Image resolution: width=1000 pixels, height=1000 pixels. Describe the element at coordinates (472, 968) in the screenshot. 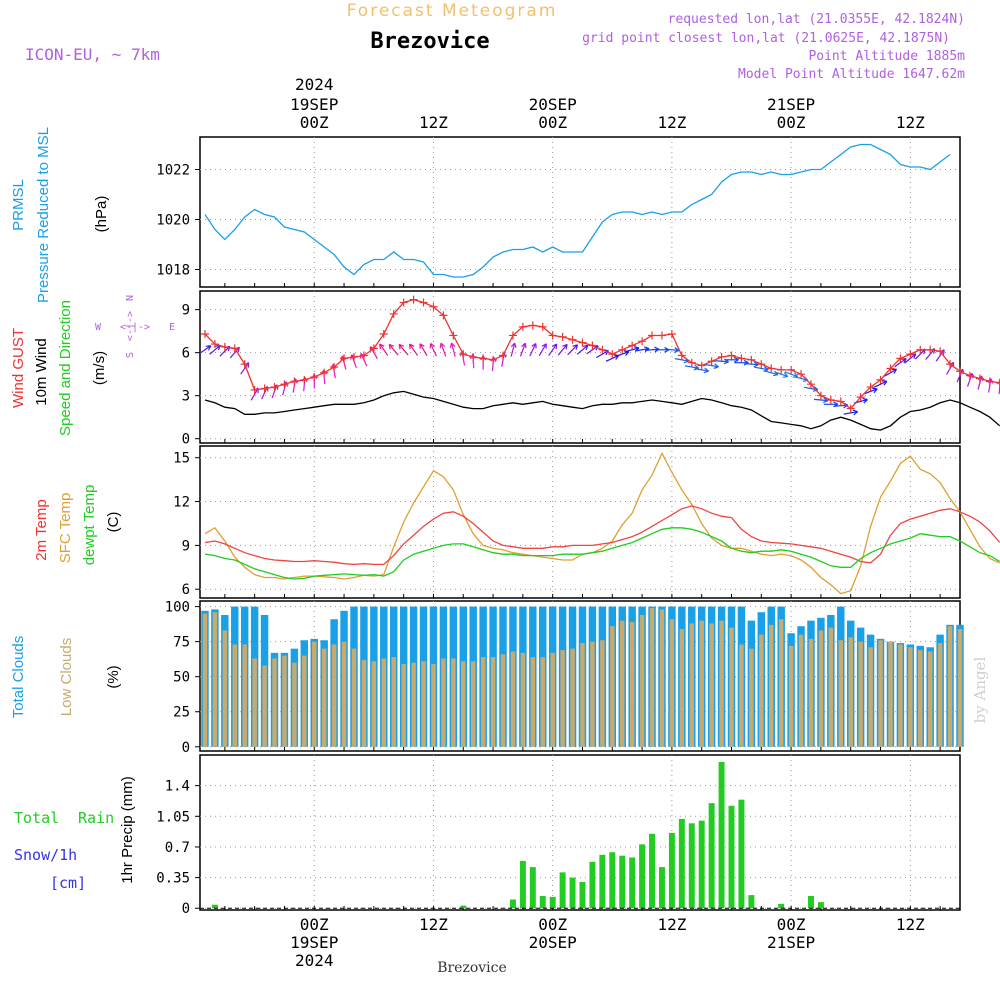

I see `footer-location: Brezovice` at that location.